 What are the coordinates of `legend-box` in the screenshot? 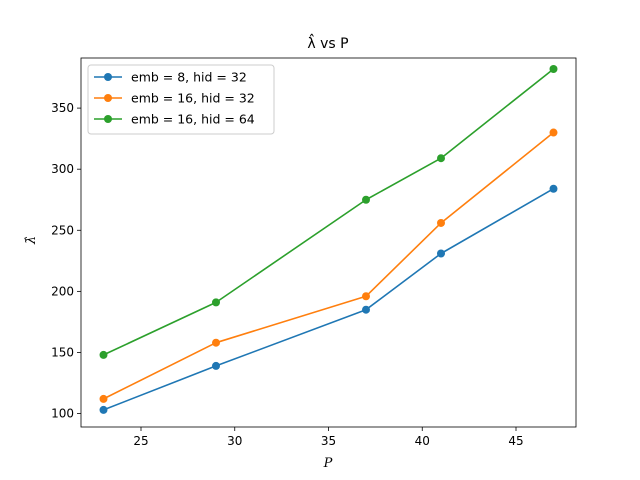 It's located at (181, 99).